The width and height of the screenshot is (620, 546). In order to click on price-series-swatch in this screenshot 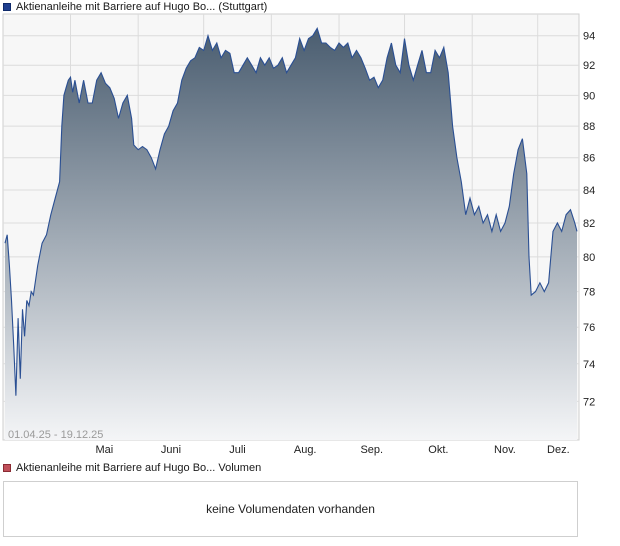, I will do `click(7, 7)`.